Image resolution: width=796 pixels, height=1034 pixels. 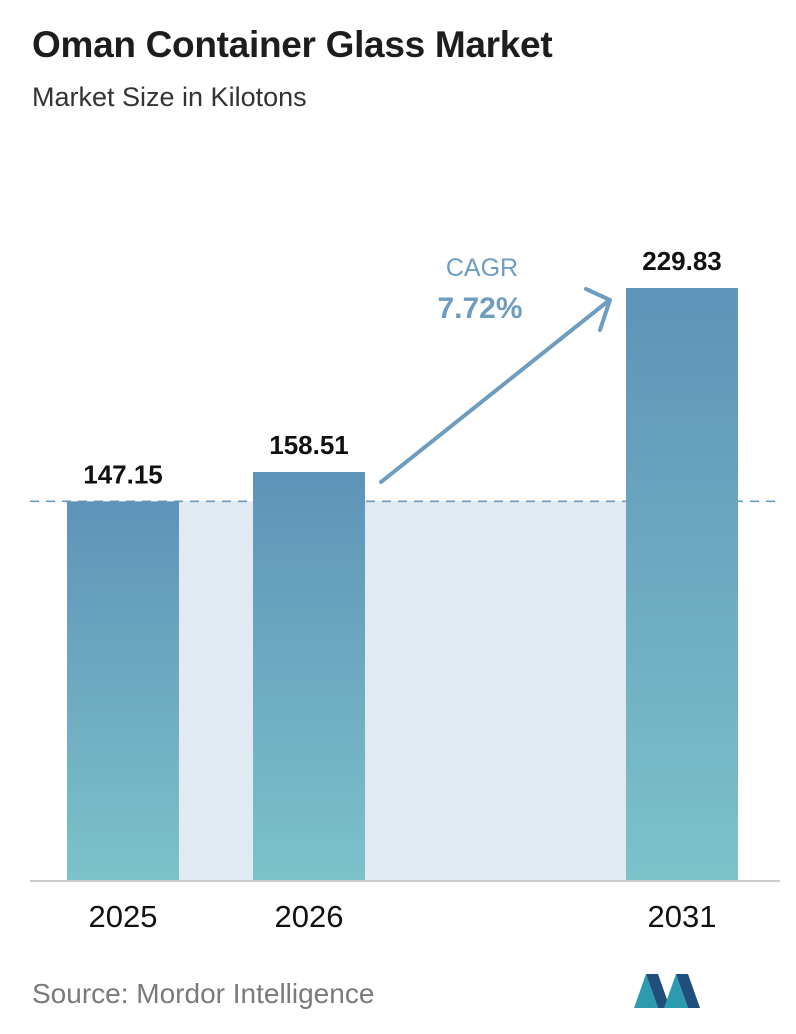 What do you see at coordinates (598, 309) in the screenshot?
I see `cagr-arrow-head` at bounding box center [598, 309].